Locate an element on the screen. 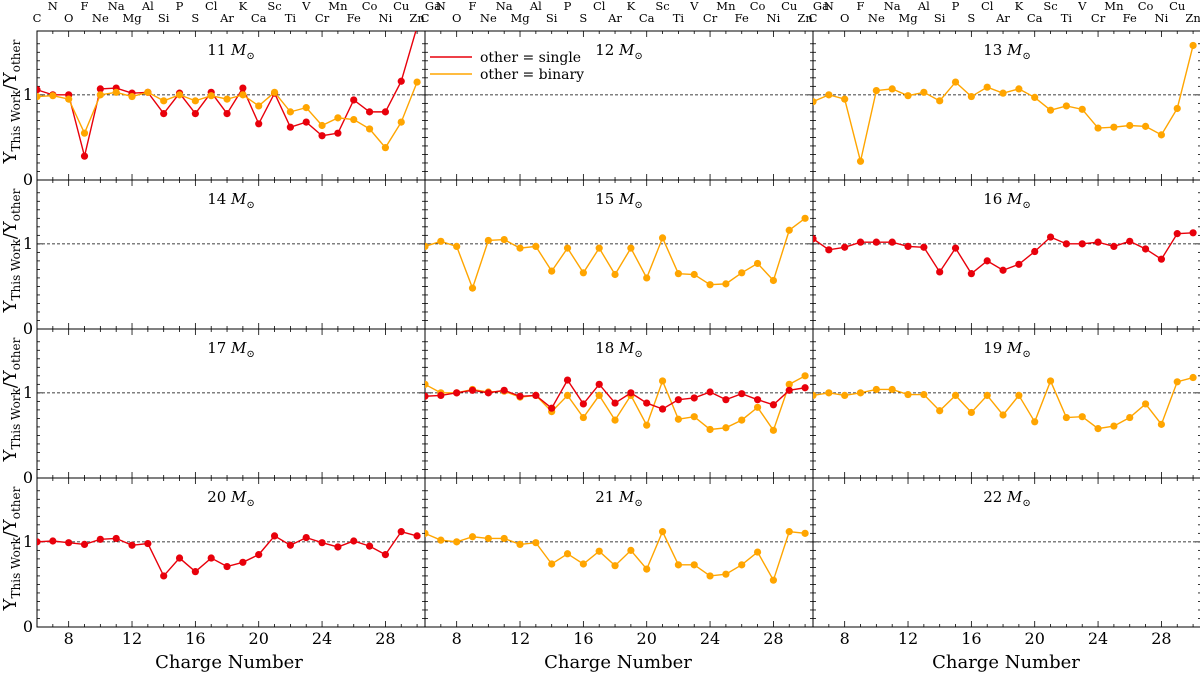 The width and height of the screenshot is (1200, 673). element-label-bottom: Ne is located at coordinates (488, 18).